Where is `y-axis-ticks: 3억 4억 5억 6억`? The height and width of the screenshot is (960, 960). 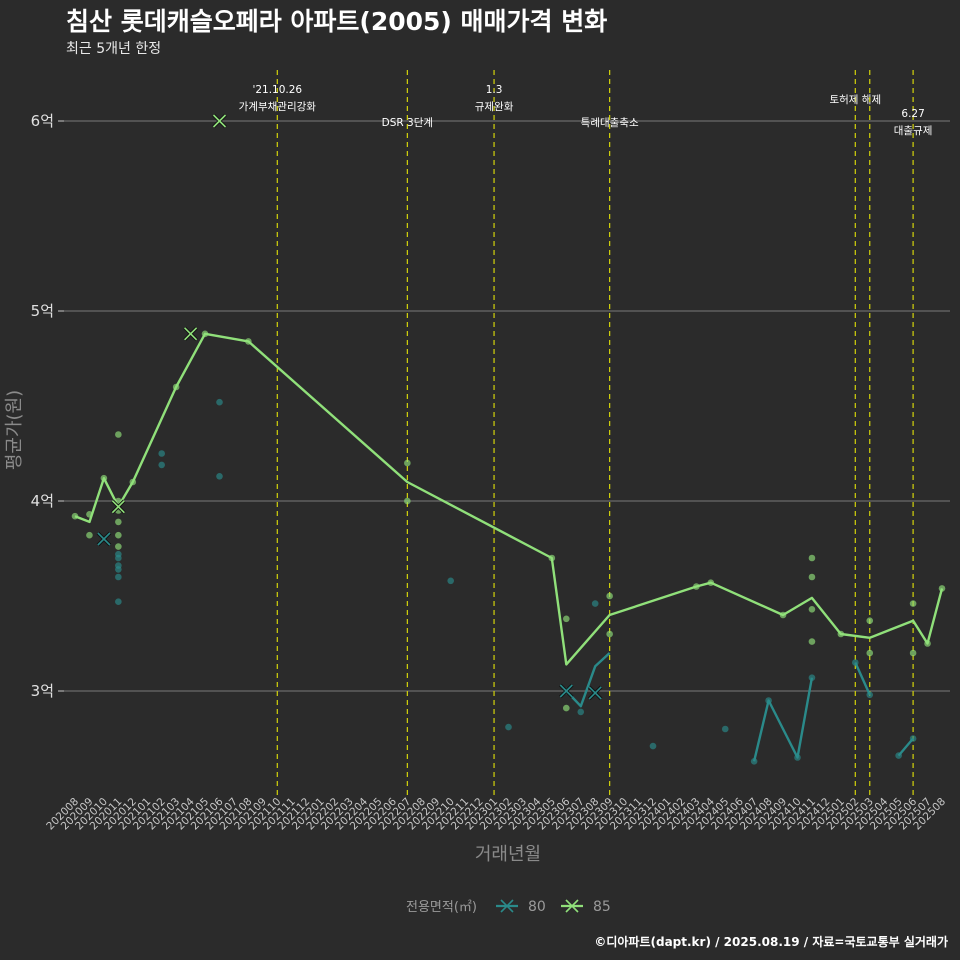 y-axis-ticks: 3억 4억 5억 6억 is located at coordinates (47, 406).